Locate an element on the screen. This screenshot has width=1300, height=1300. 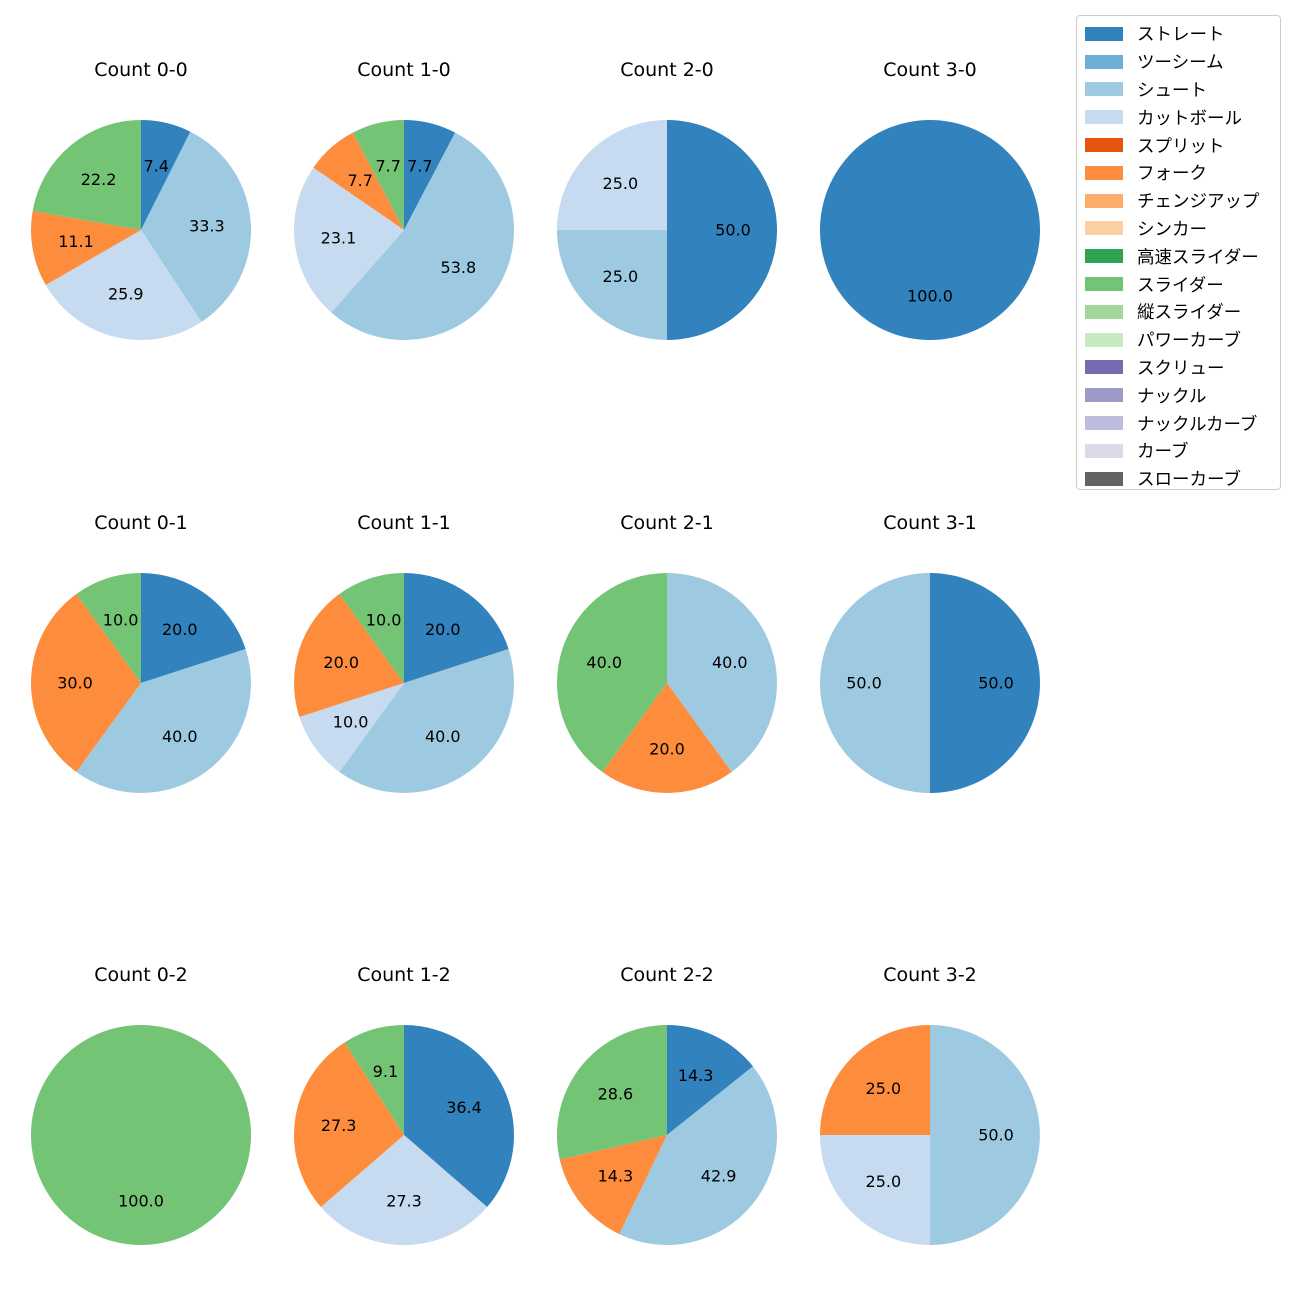
pie-chart: Count 3-1 50.0 50.0 is located at coordinates (930, 652).